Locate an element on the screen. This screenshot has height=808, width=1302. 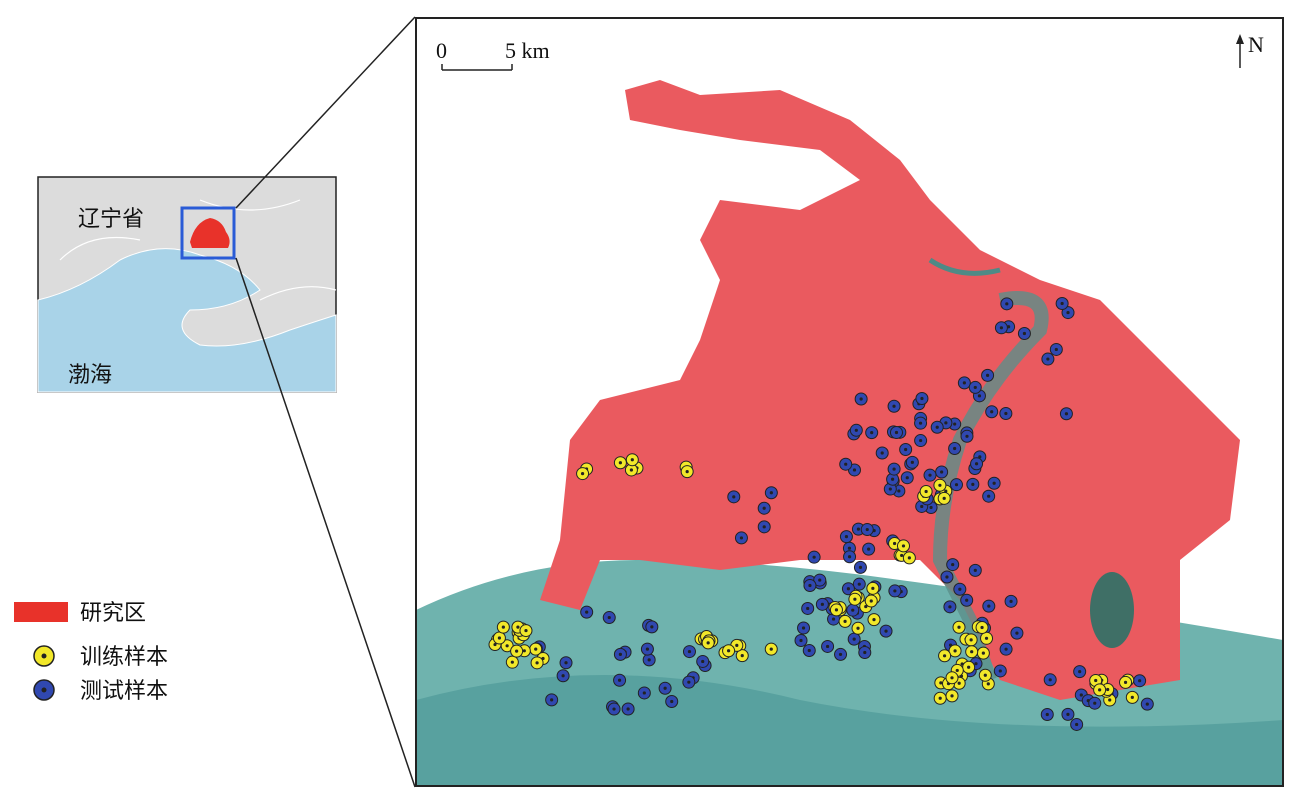
scale-end: 5 km is located at coordinates (527, 50).